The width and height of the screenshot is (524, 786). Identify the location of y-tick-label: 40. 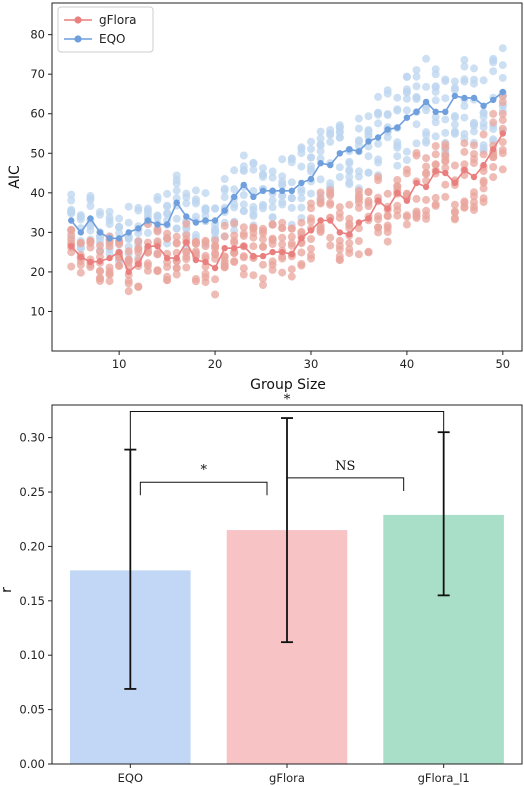
(37, 193).